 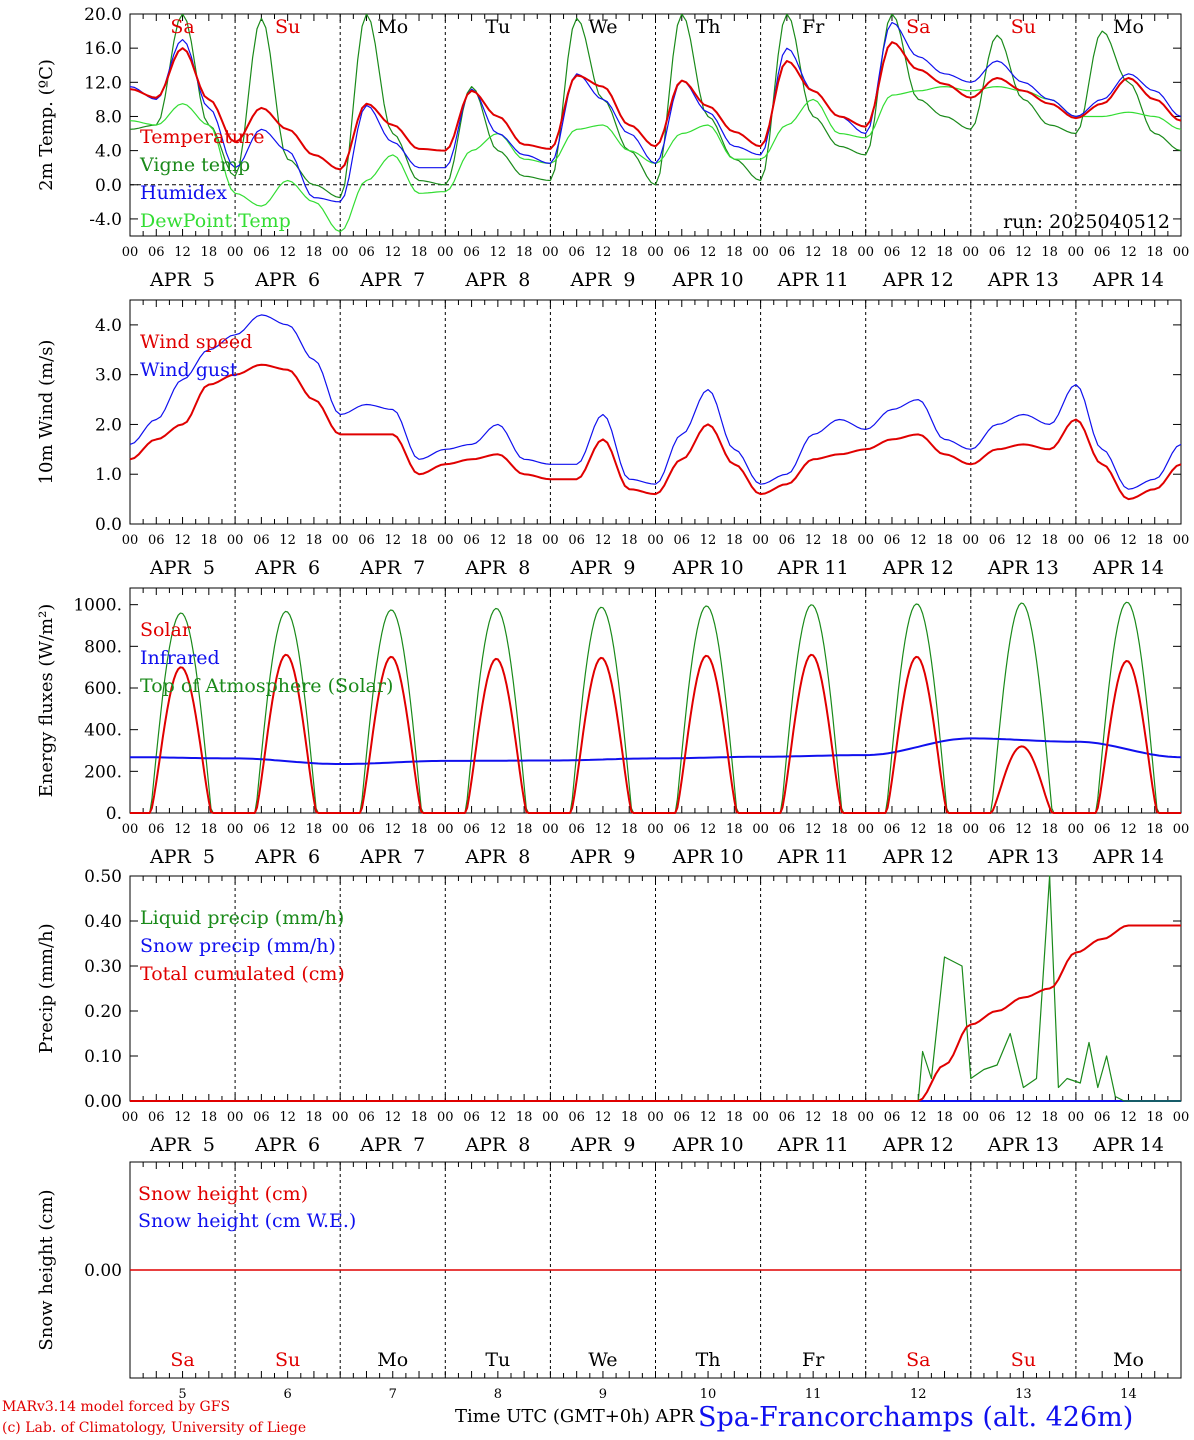 What do you see at coordinates (108, 425) in the screenshot?
I see `y-tick-label: 2.0` at bounding box center [108, 425].